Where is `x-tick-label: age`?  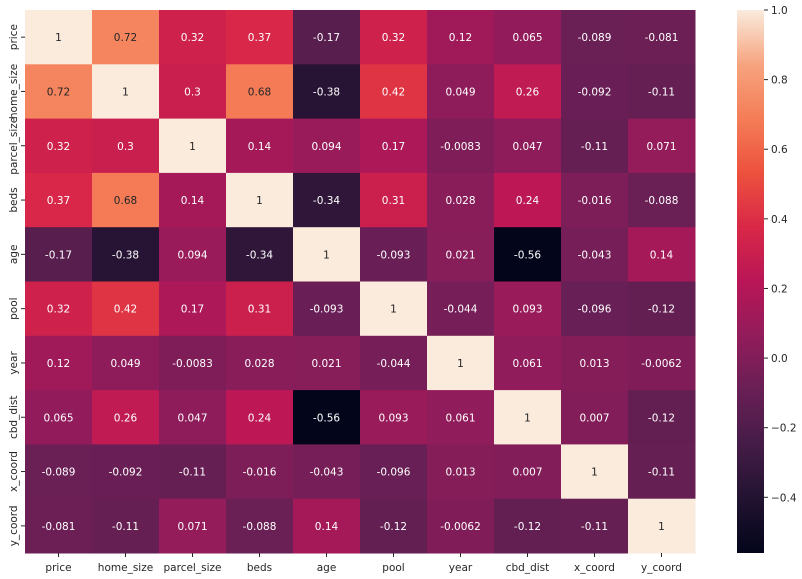 x-tick-label: age is located at coordinates (327, 568).